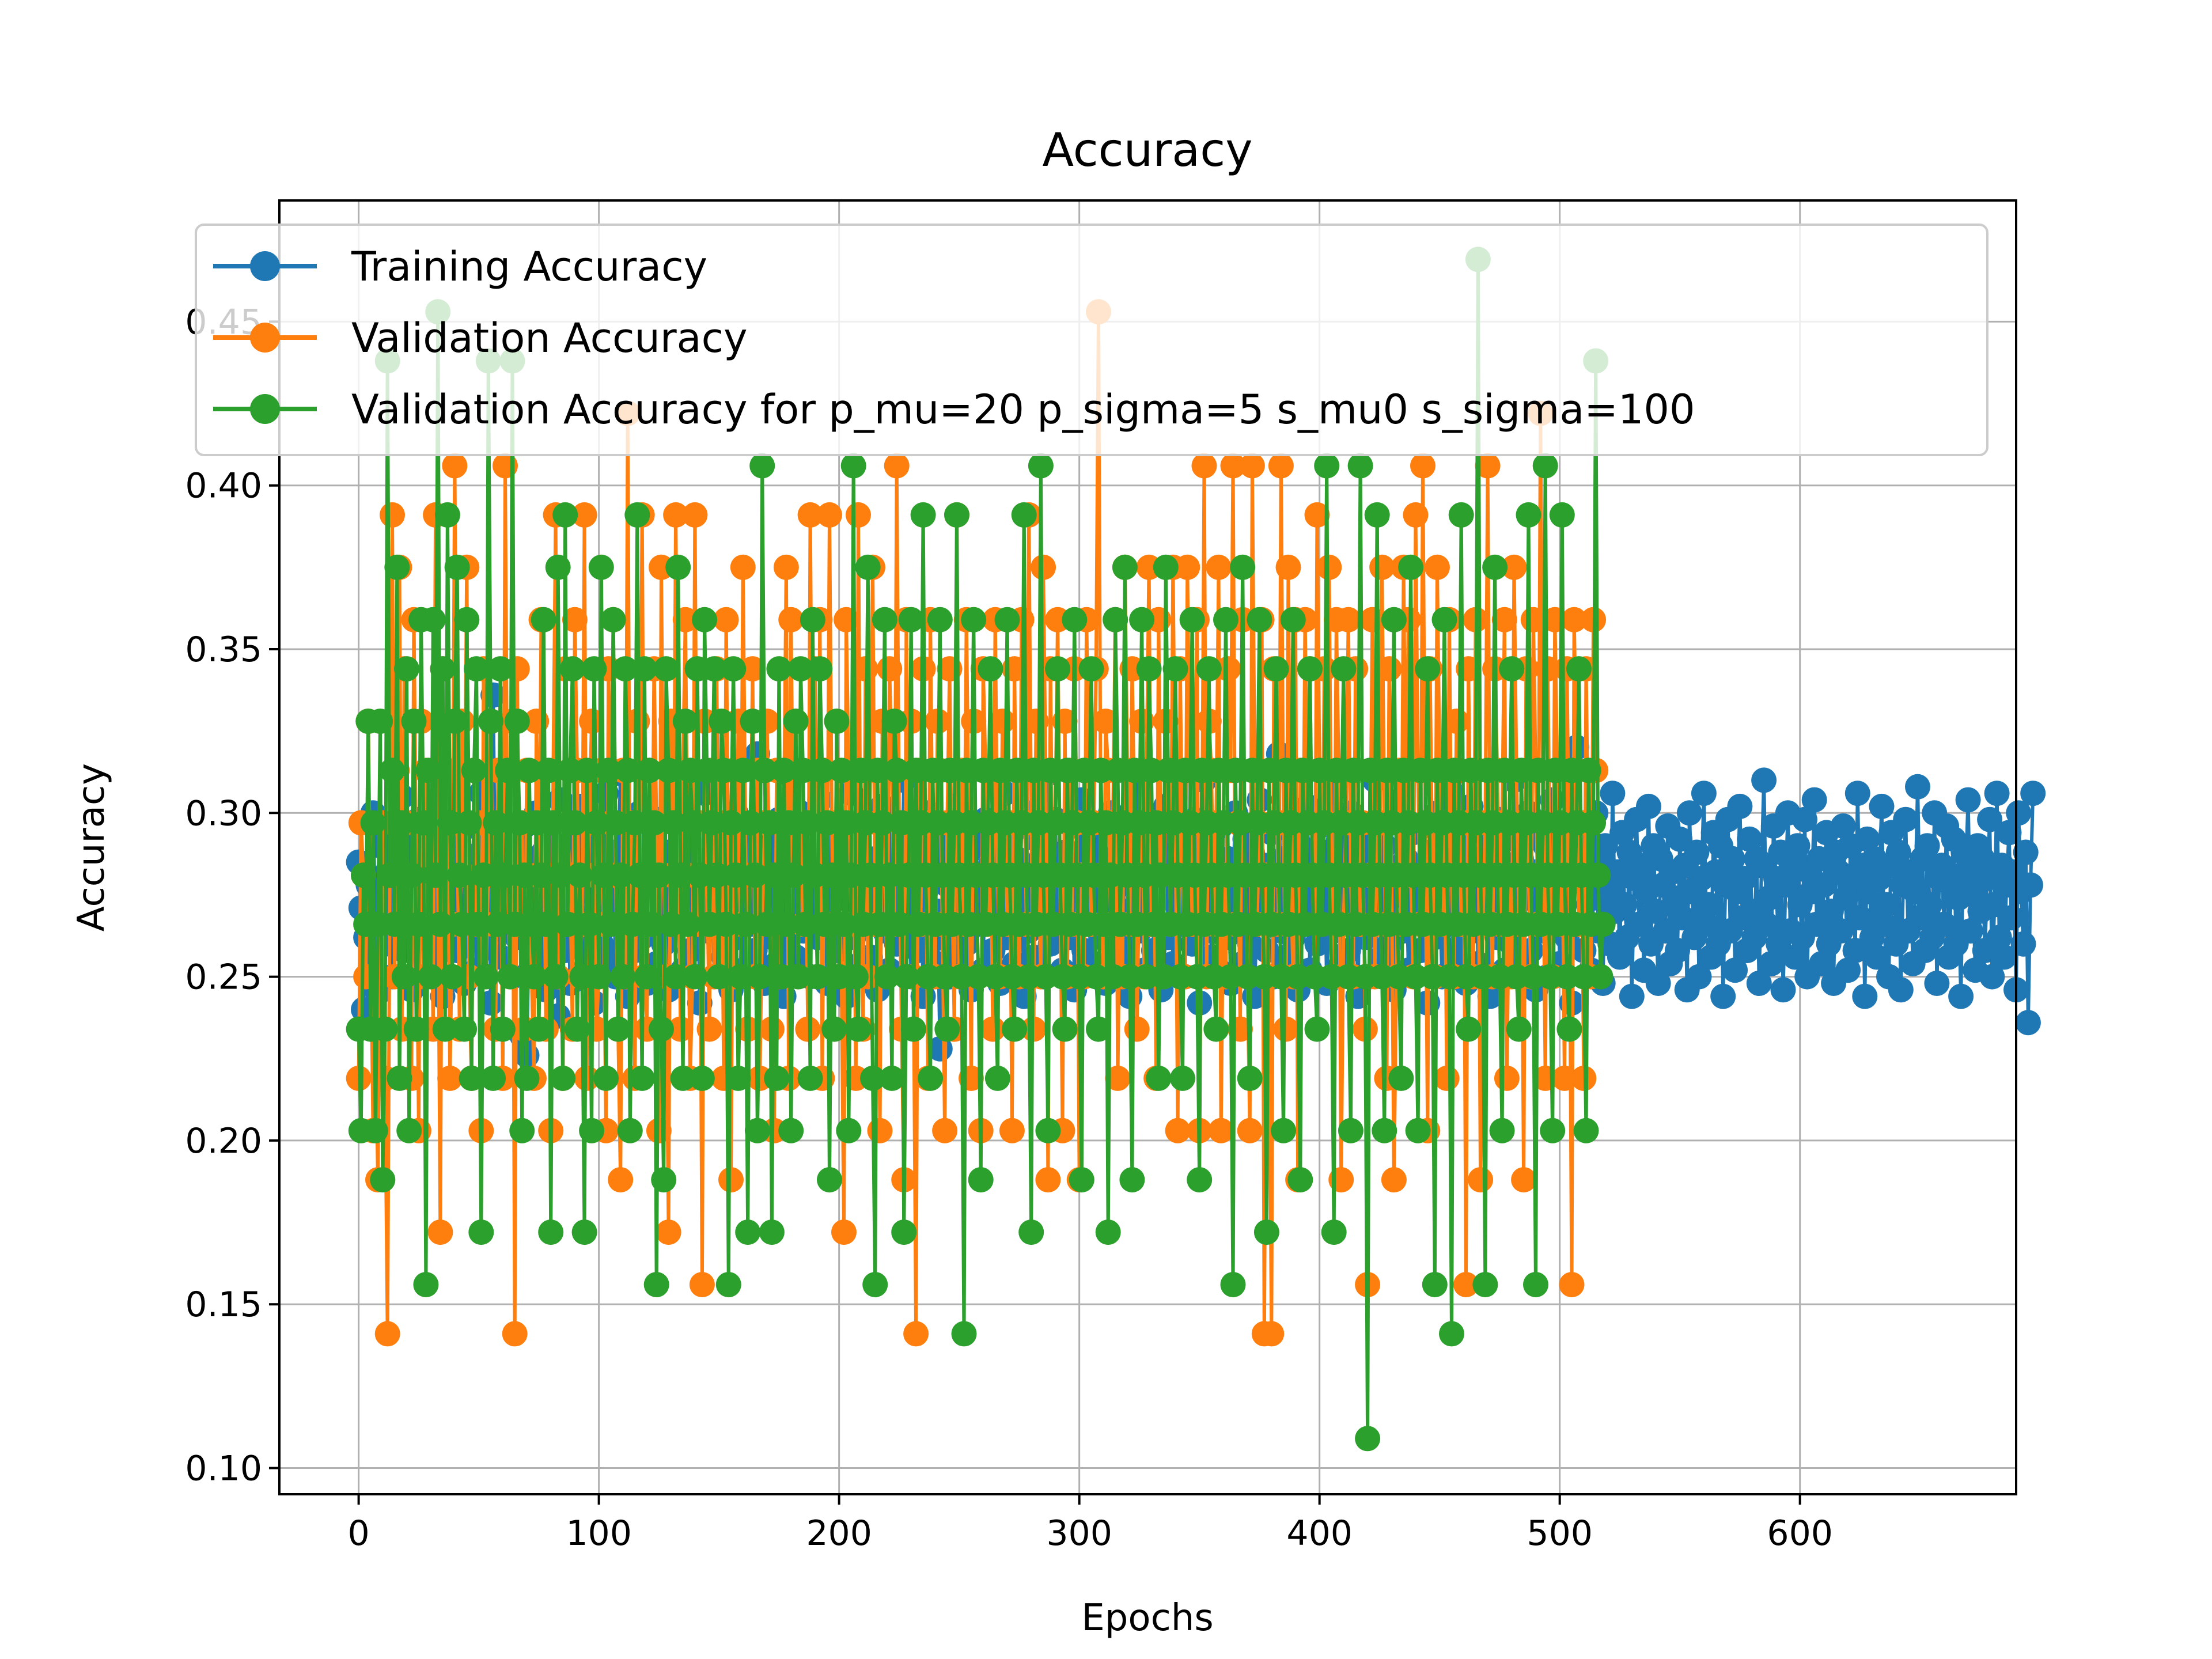 Image resolution: width=2212 pixels, height=1659 pixels. What do you see at coordinates (265, 409) in the screenshot?
I see `legend-swatch-marker` at bounding box center [265, 409].